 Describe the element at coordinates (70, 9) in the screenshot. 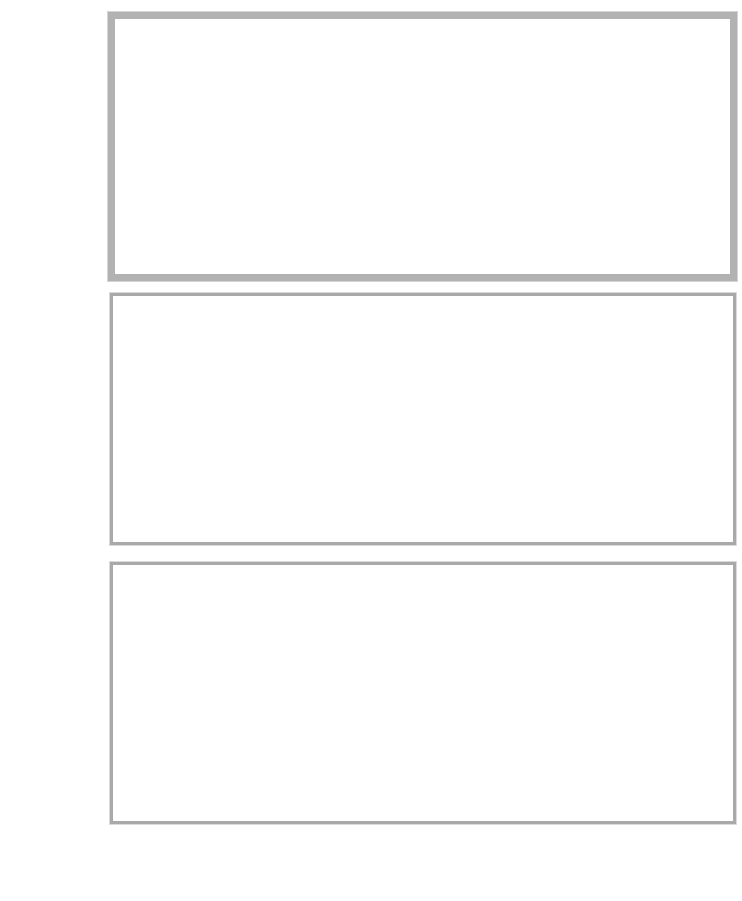

I see `x-axis-title` at that location.